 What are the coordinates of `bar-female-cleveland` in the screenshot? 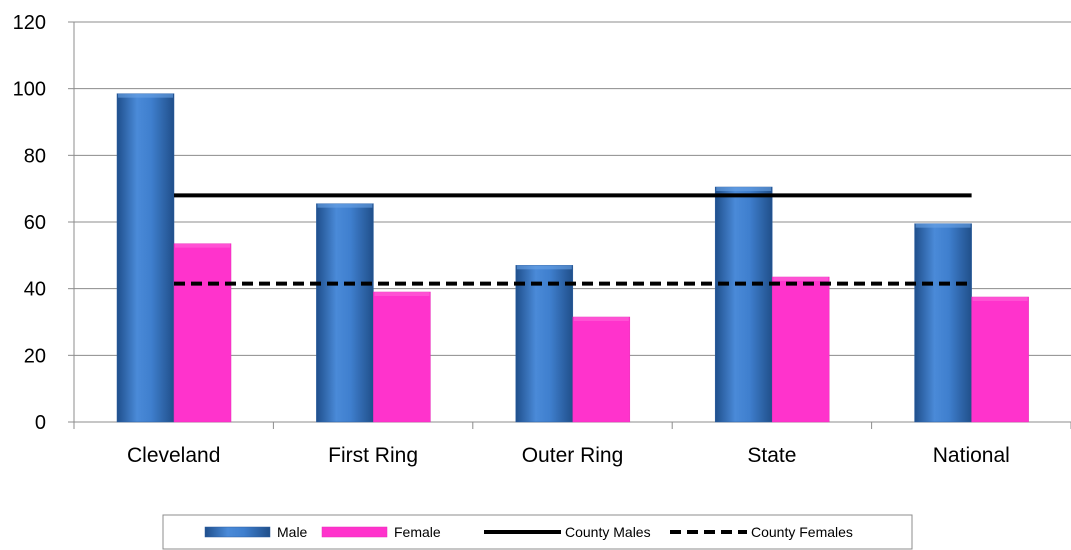 It's located at (202, 333).